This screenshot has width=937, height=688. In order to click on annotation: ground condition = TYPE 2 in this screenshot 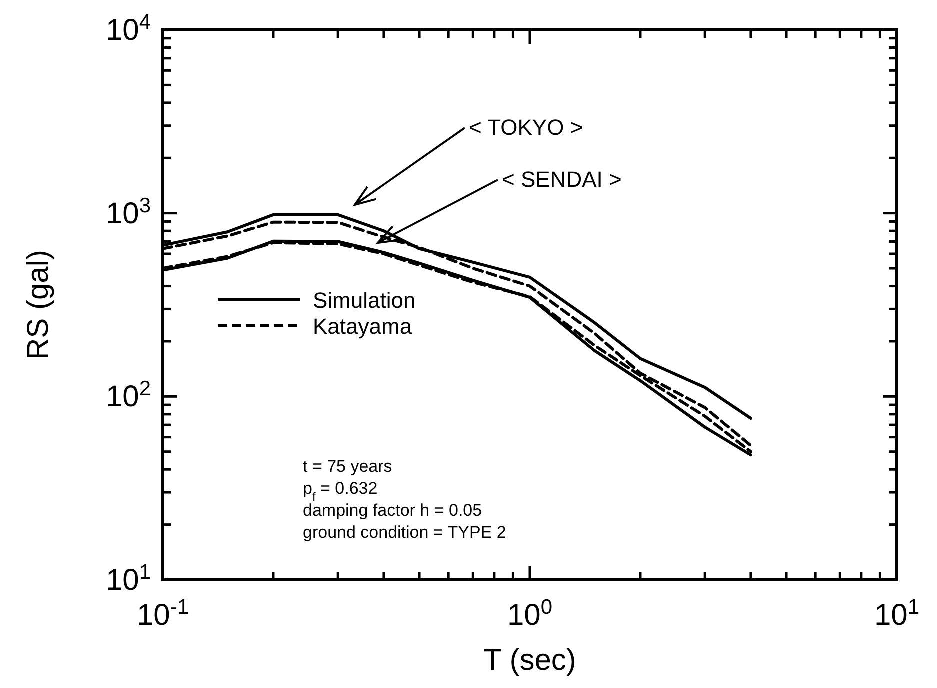, I will do `click(404, 532)`.